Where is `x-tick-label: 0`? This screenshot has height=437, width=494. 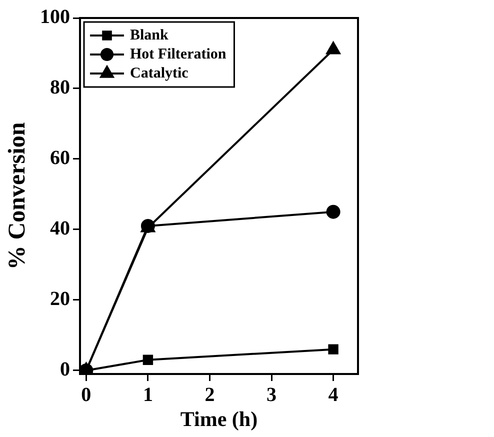
x-tick-label: 0 is located at coordinates (86, 395).